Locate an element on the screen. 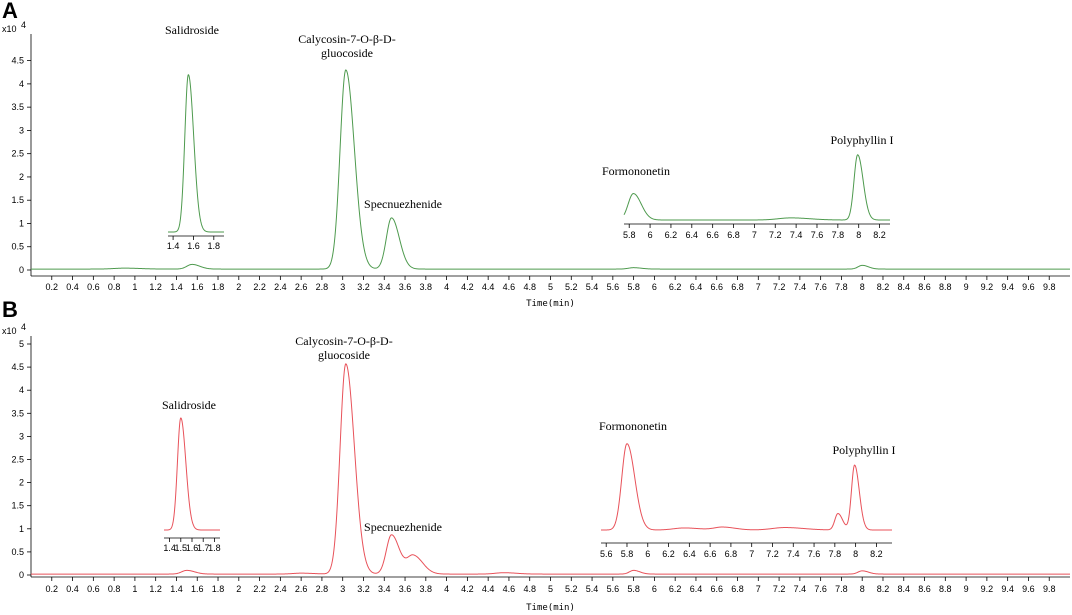  x-tick-label: 5.2 is located at coordinates (571, 589).